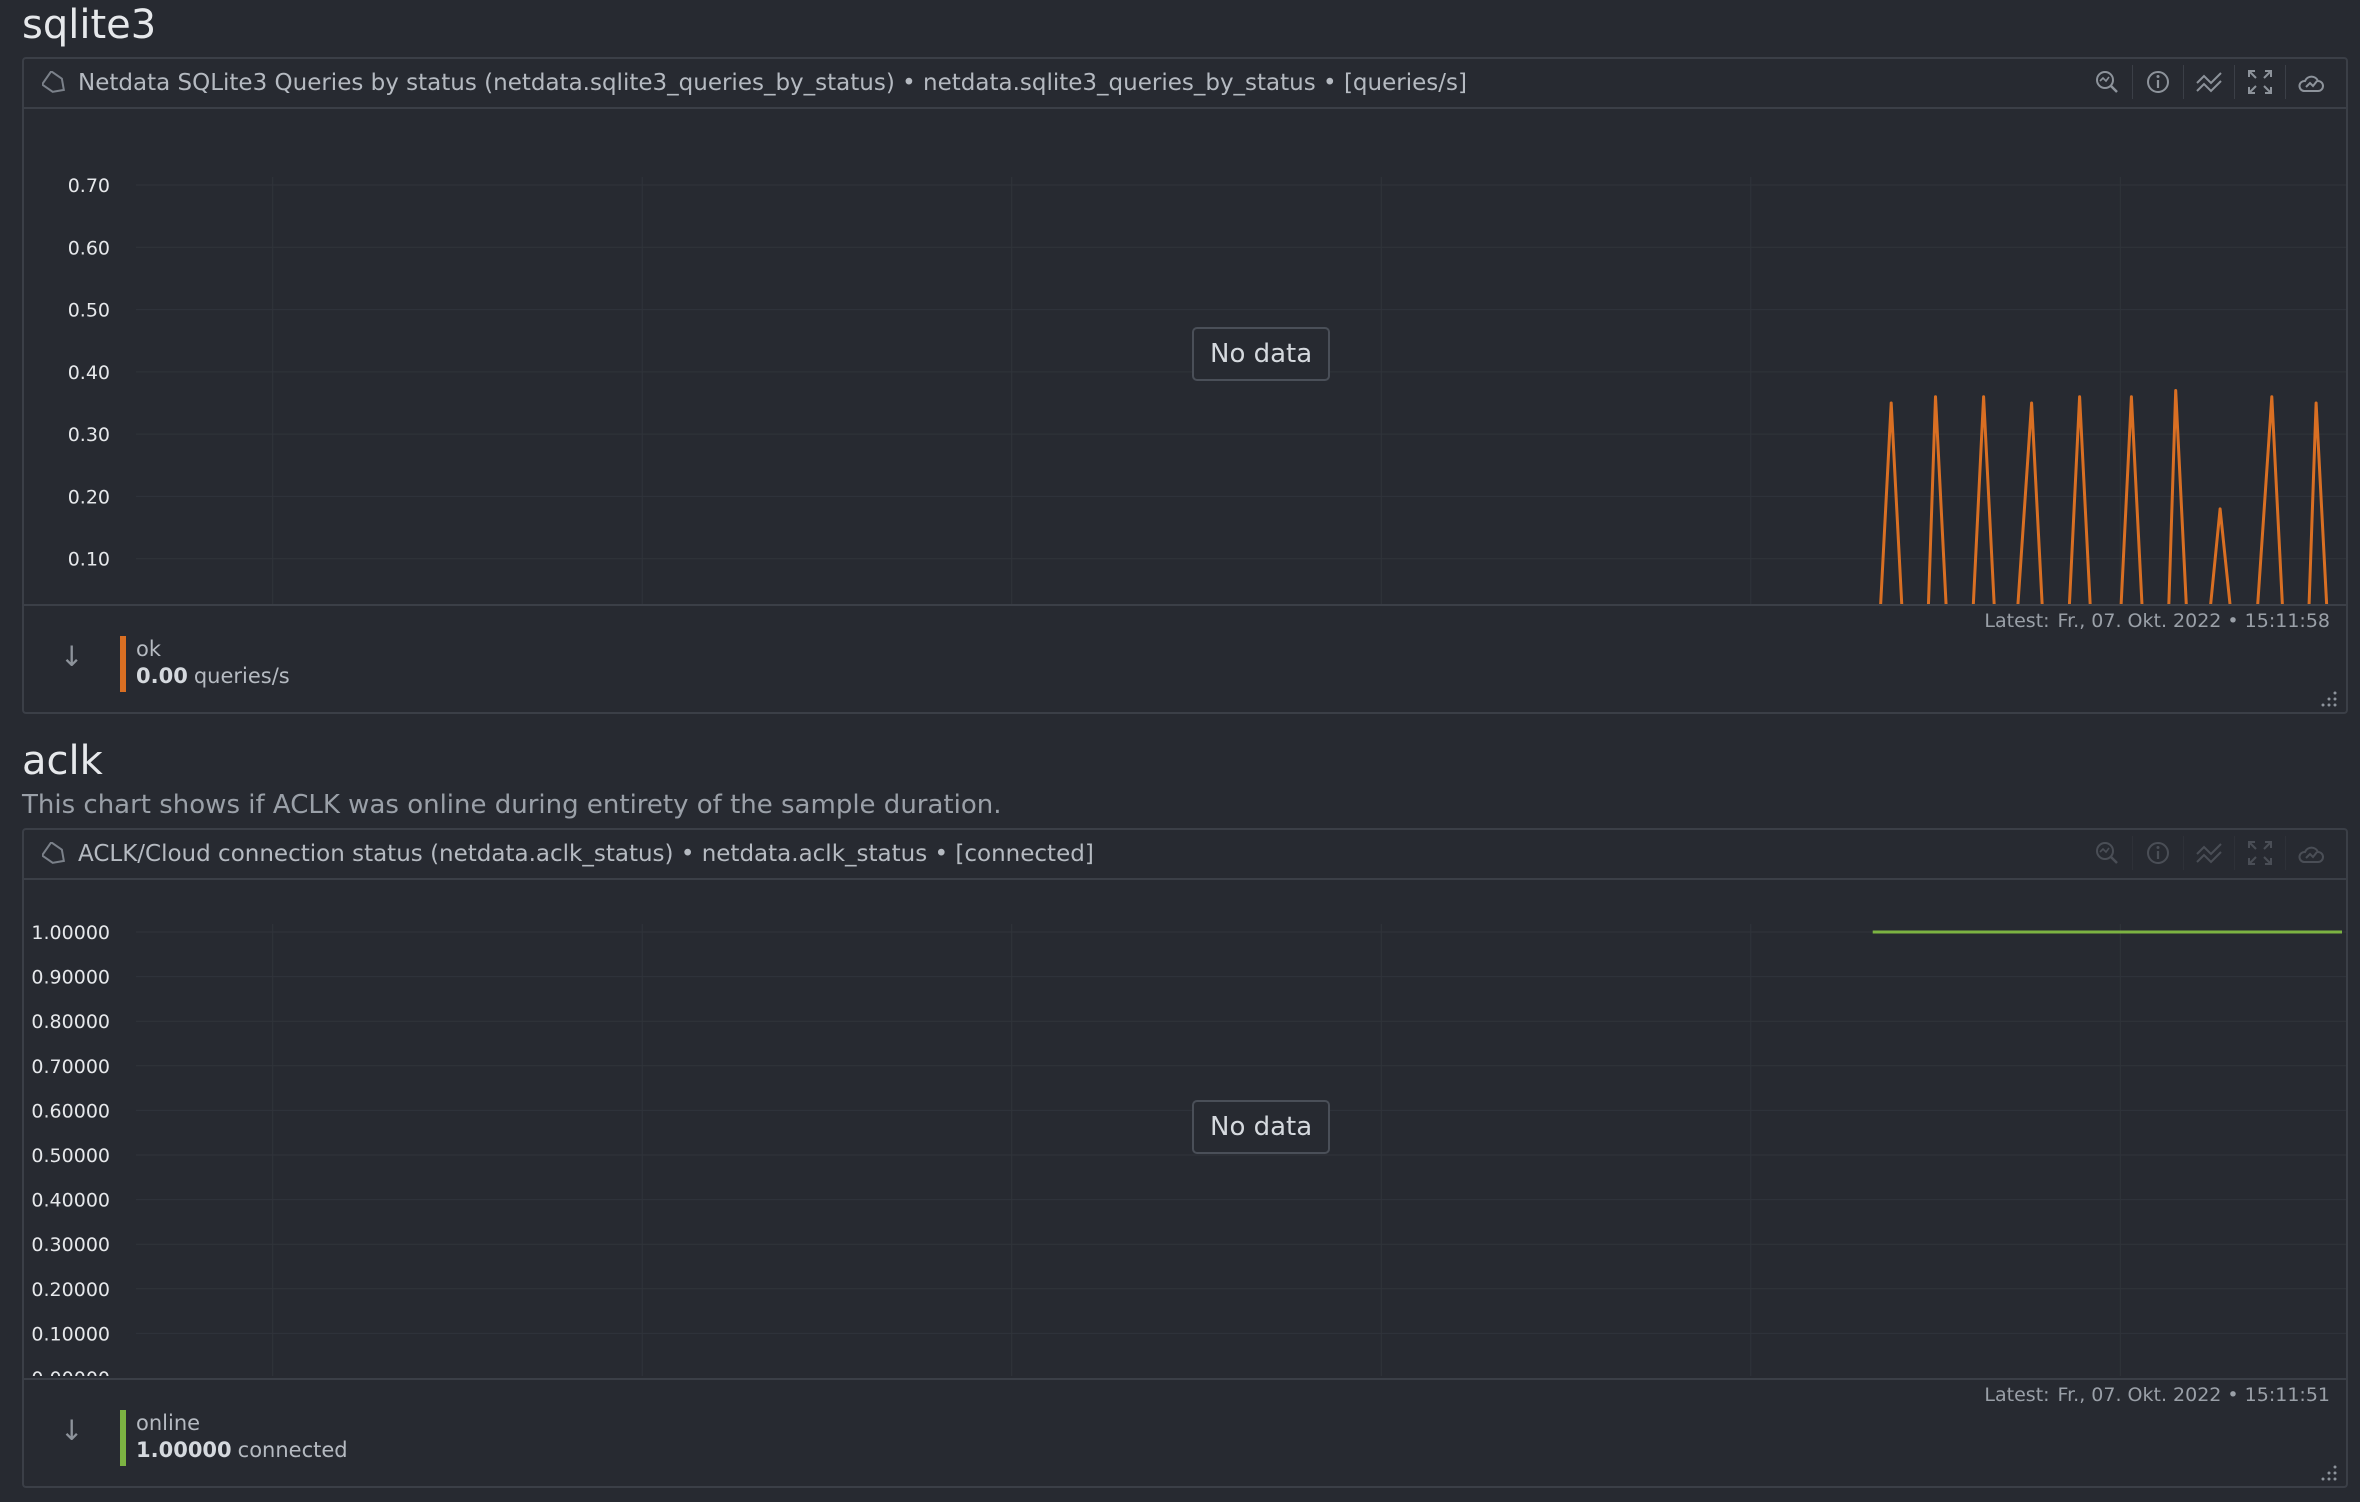  I want to click on legend-item-online: online 1.00000 connected, so click(234, 1438).